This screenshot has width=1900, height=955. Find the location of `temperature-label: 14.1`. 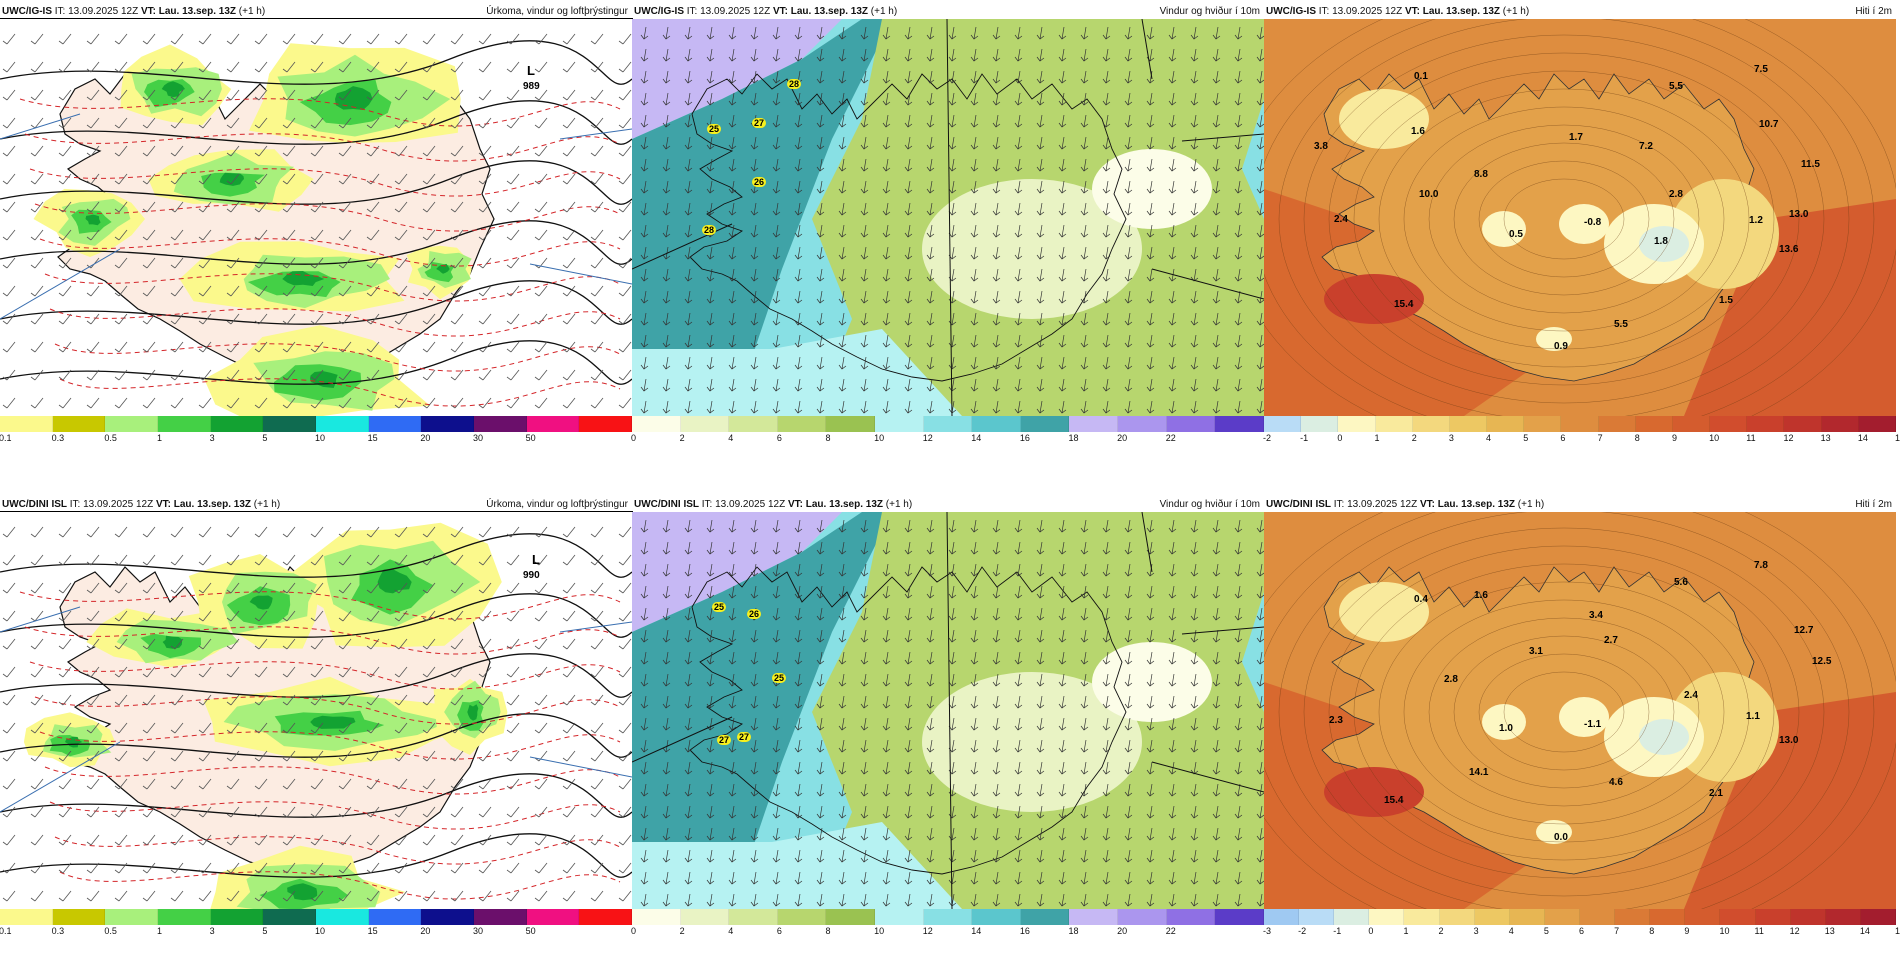

temperature-label: 14.1 is located at coordinates (1479, 772).